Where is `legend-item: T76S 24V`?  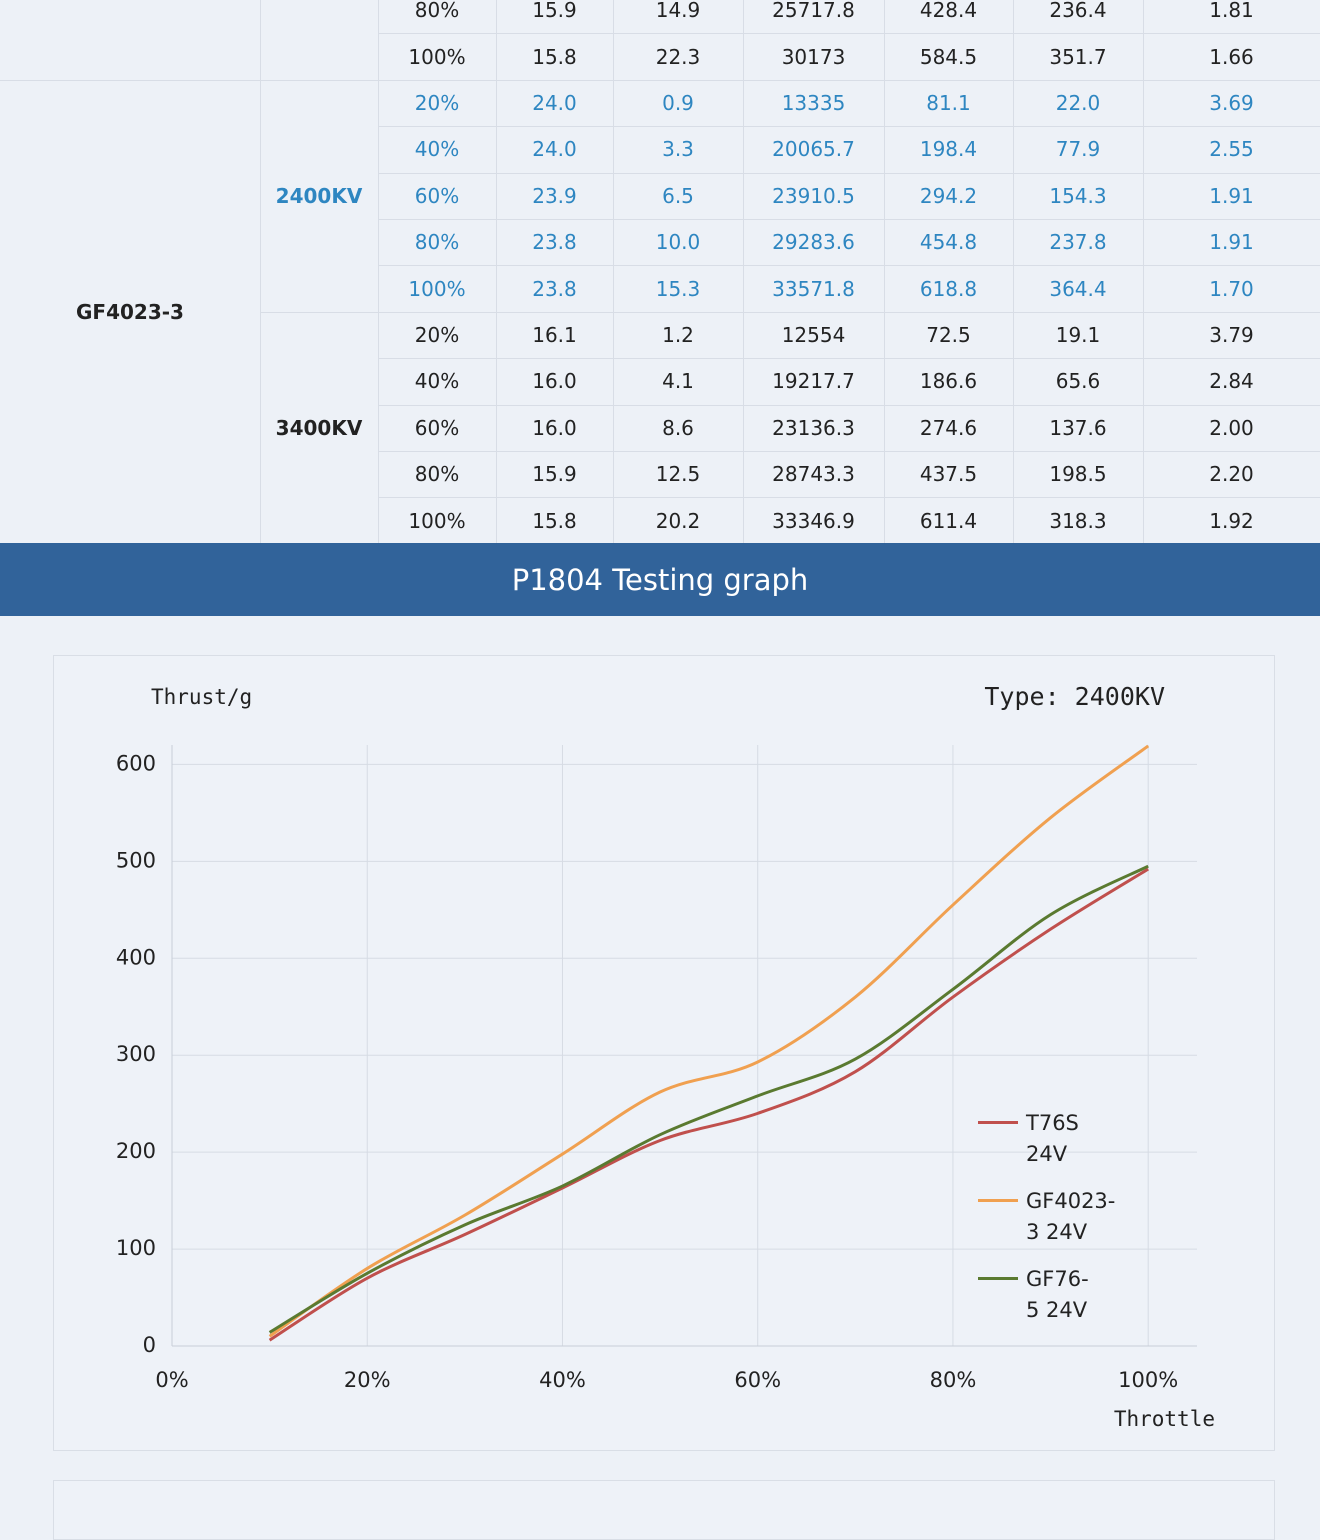 legend-item: T76S 24V is located at coordinates (1046, 1139).